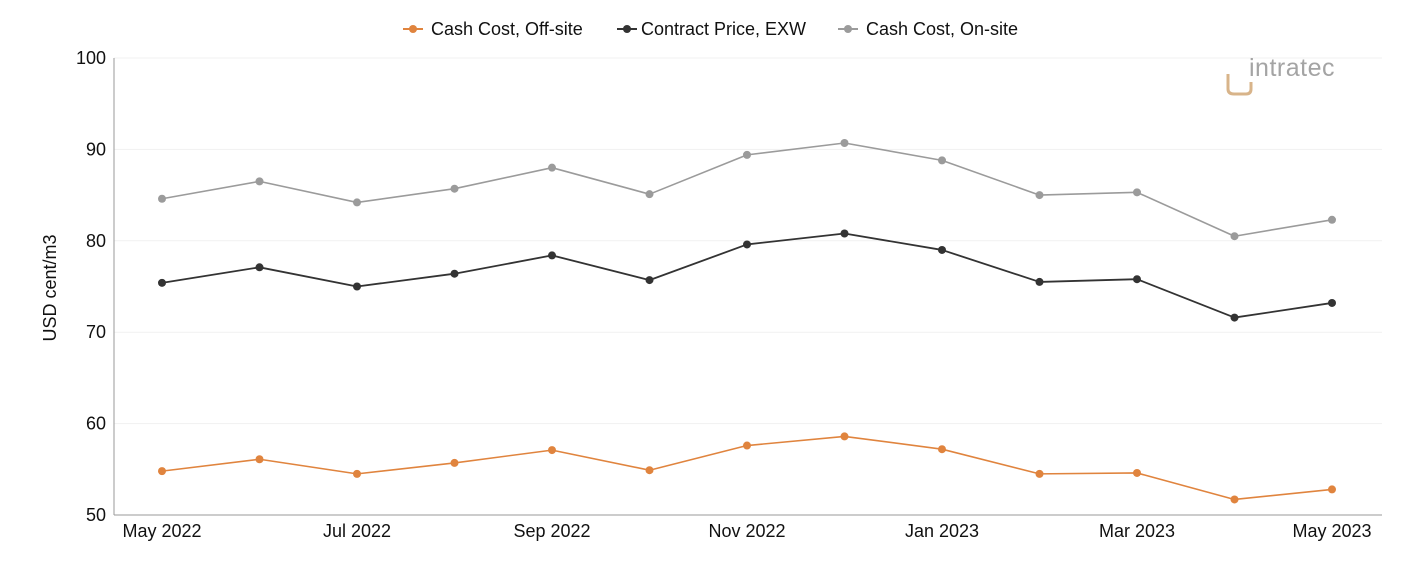  Describe the element at coordinates (96, 332) in the screenshot. I see `y-tick-label: 70` at that location.